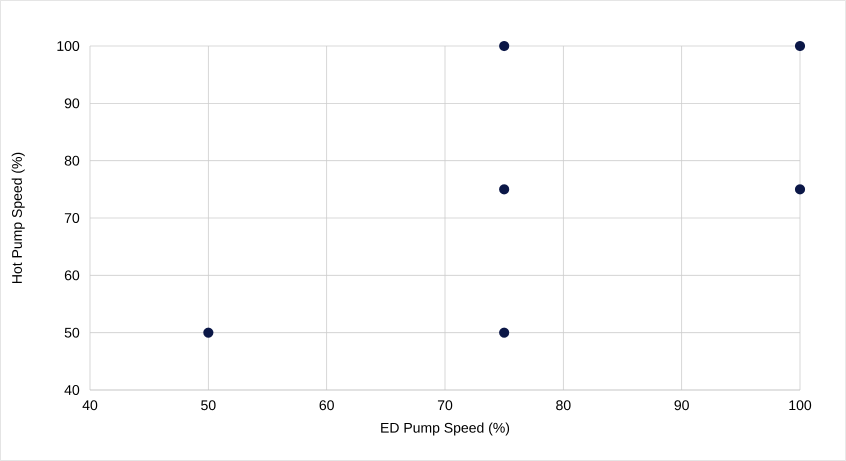 The image size is (846, 461). I want to click on x-tick-label: 90, so click(681, 405).